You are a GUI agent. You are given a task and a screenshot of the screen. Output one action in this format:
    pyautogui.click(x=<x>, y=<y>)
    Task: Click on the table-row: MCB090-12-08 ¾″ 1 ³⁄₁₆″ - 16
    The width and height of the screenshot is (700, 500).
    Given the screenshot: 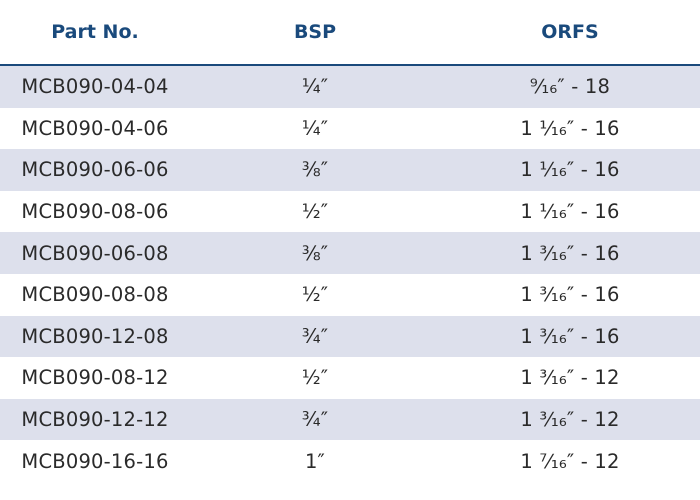 What is the action you would take?
    pyautogui.click(x=350, y=336)
    